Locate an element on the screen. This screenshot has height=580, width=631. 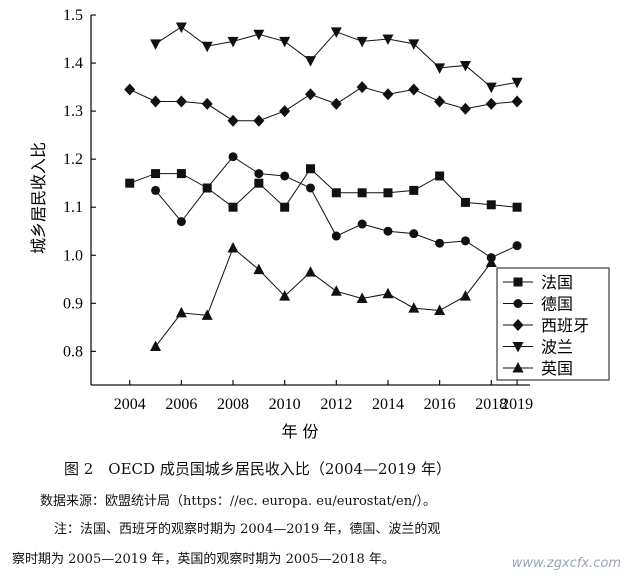
y-tick-label: 0.9 is located at coordinates (73, 303).